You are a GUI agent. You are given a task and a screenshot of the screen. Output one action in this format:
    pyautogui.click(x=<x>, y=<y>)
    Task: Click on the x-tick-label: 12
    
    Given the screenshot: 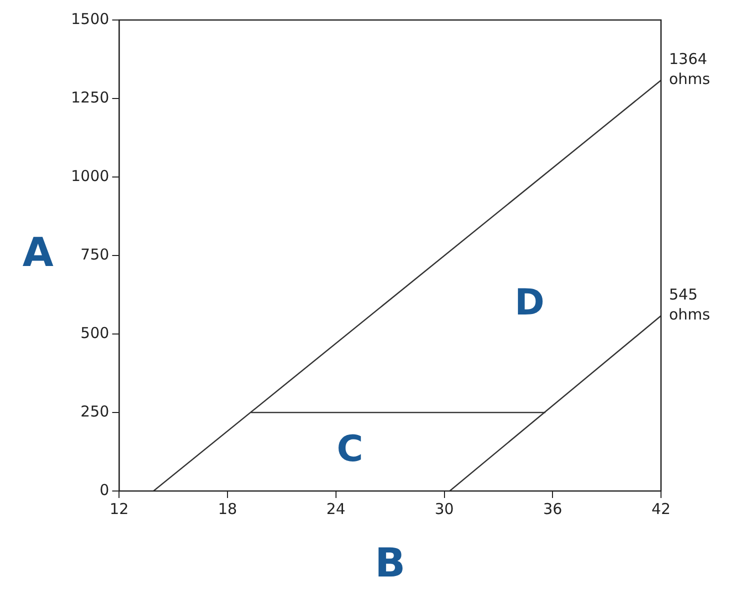 What is the action you would take?
    pyautogui.click(x=119, y=509)
    